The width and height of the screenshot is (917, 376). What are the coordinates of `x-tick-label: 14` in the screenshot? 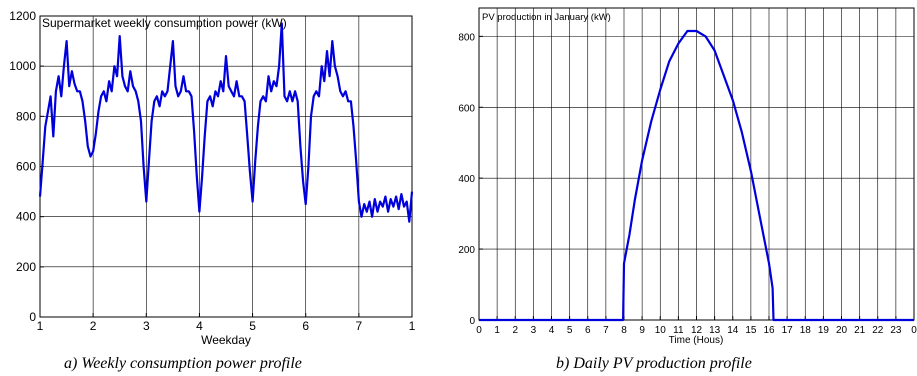 It's located at (733, 330).